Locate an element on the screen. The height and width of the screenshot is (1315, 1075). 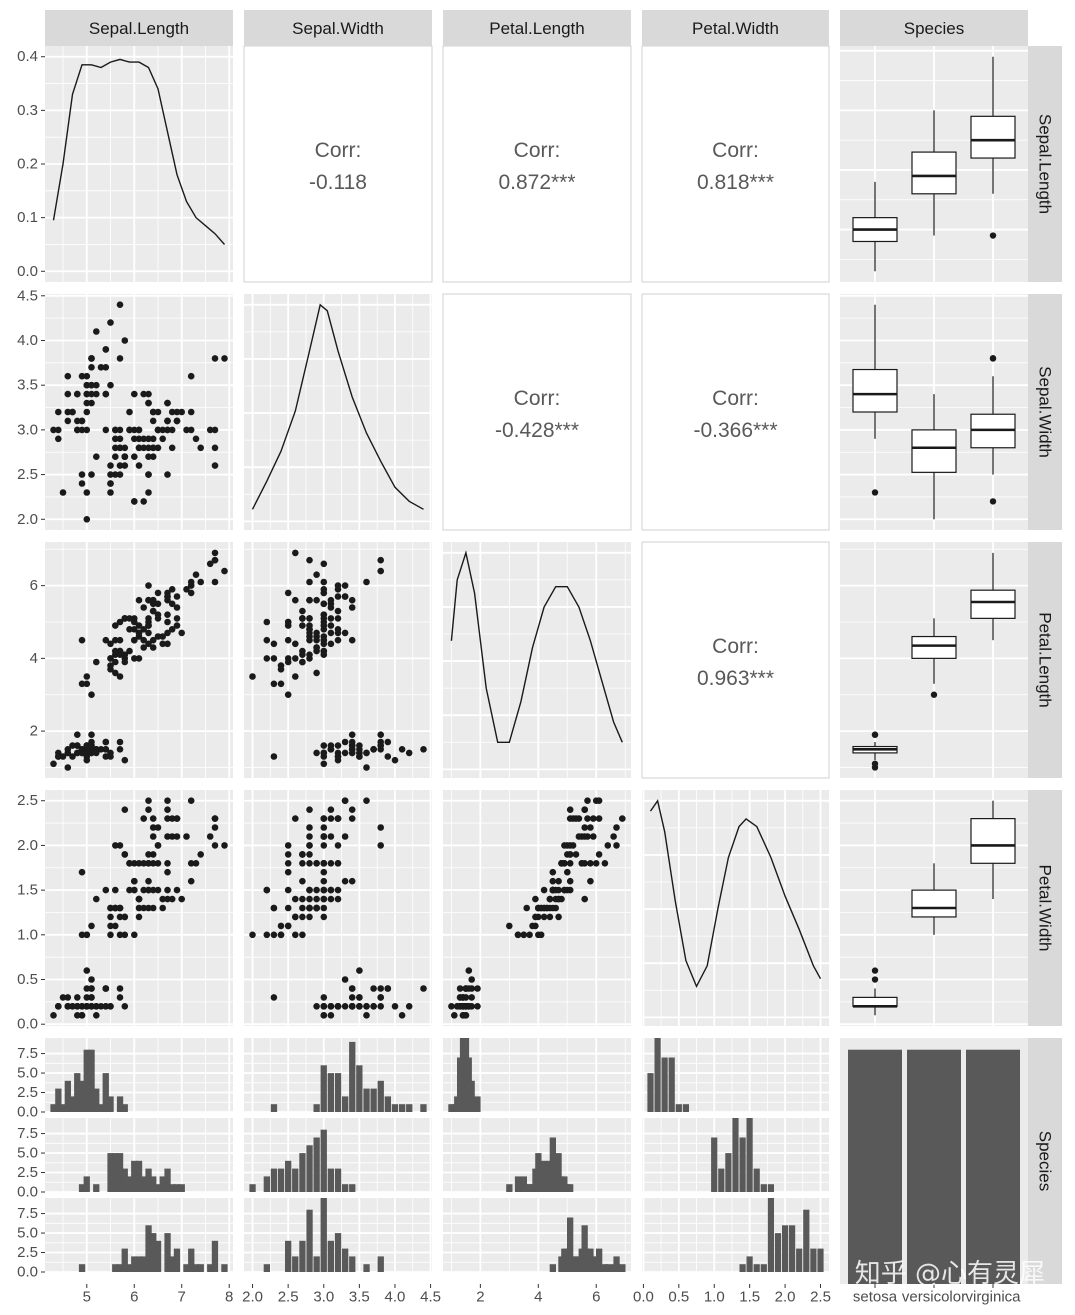
corr-label: Corr: is located at coordinates (735, 150).